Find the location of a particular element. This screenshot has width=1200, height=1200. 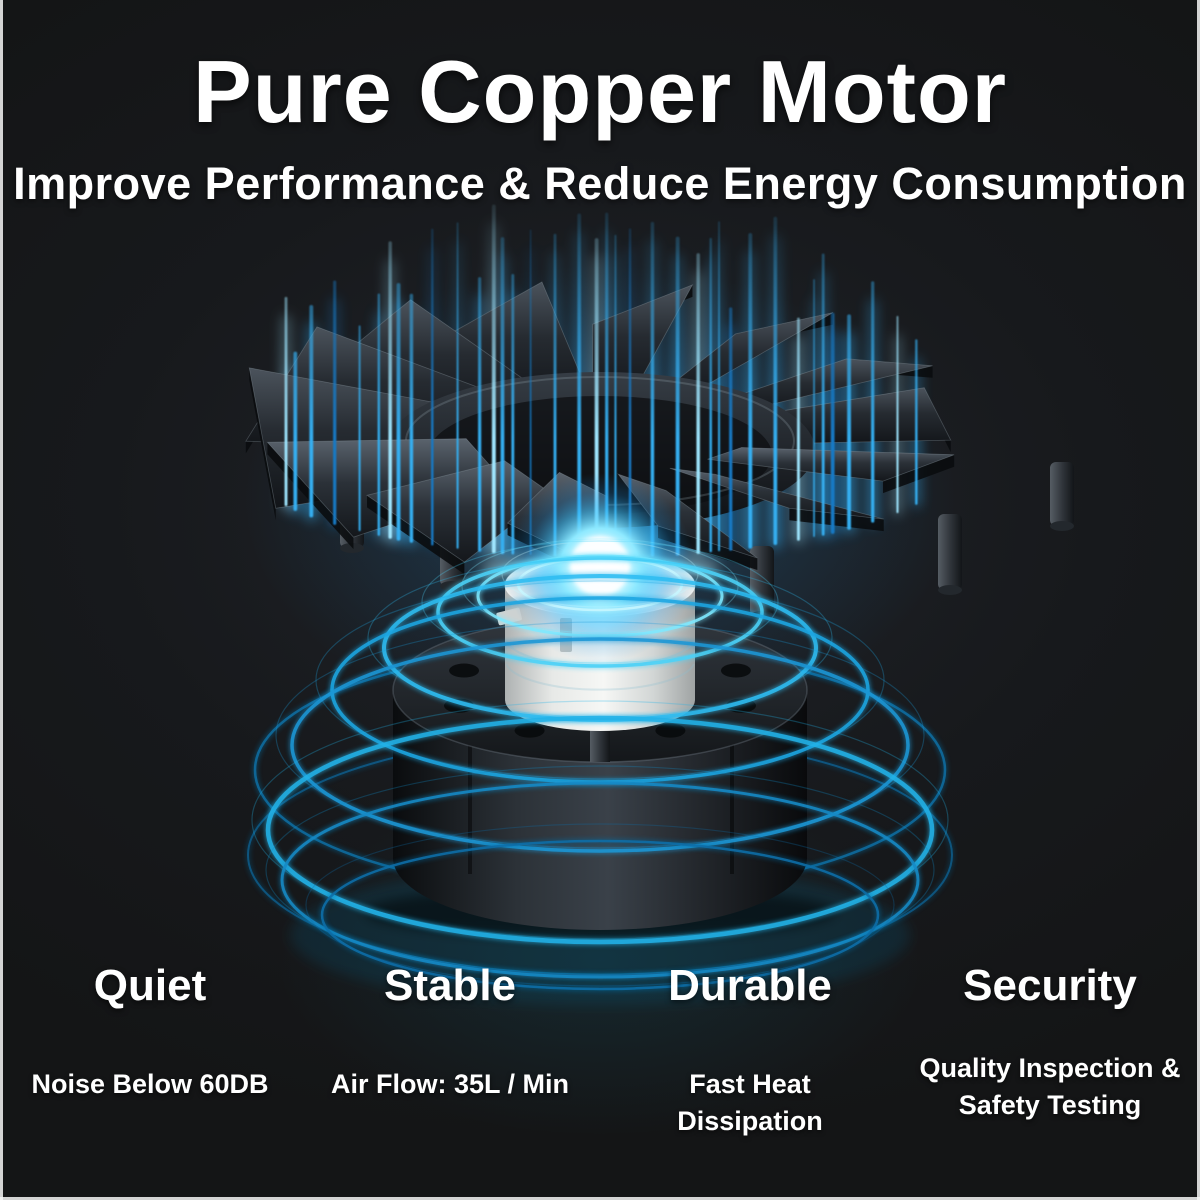

feature-stable: Stable Air Flow: 35L / Min is located at coordinates (450, 1050).